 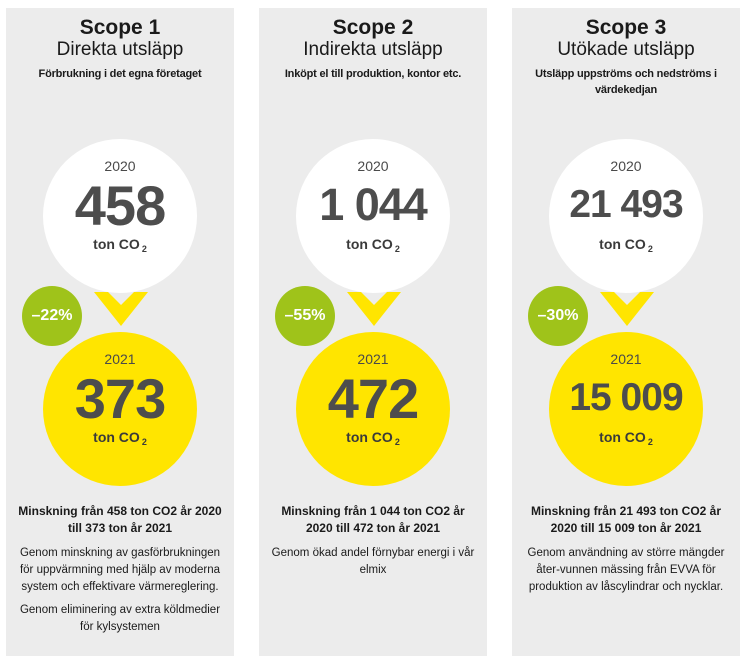 What do you see at coordinates (120, 205) in the screenshot?
I see `emissions-value: 458` at bounding box center [120, 205].